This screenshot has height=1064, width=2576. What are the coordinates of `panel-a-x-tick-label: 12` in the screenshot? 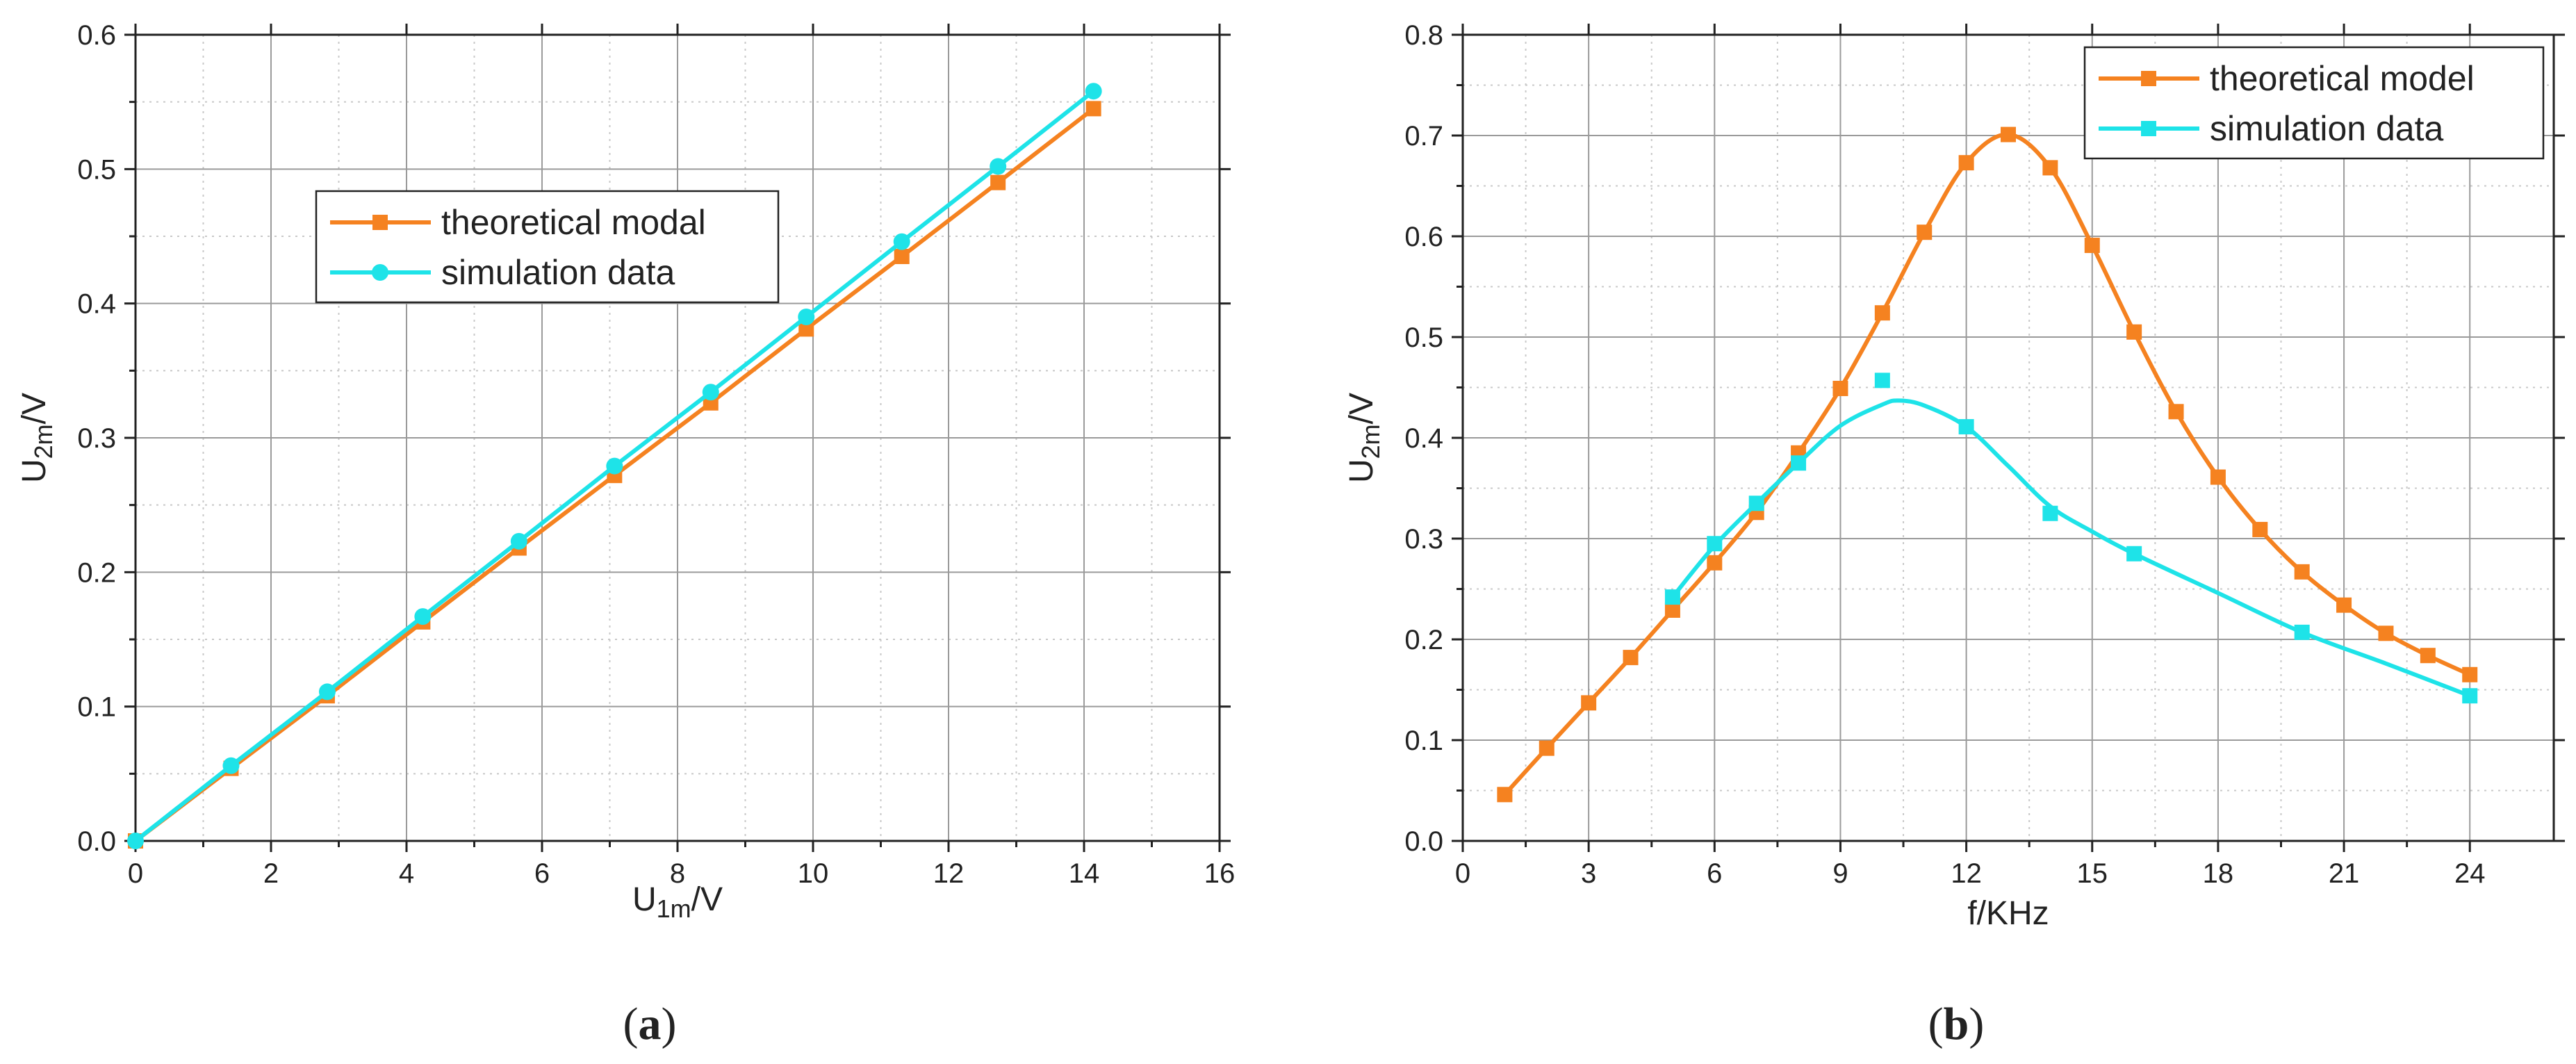 It's located at (949, 873).